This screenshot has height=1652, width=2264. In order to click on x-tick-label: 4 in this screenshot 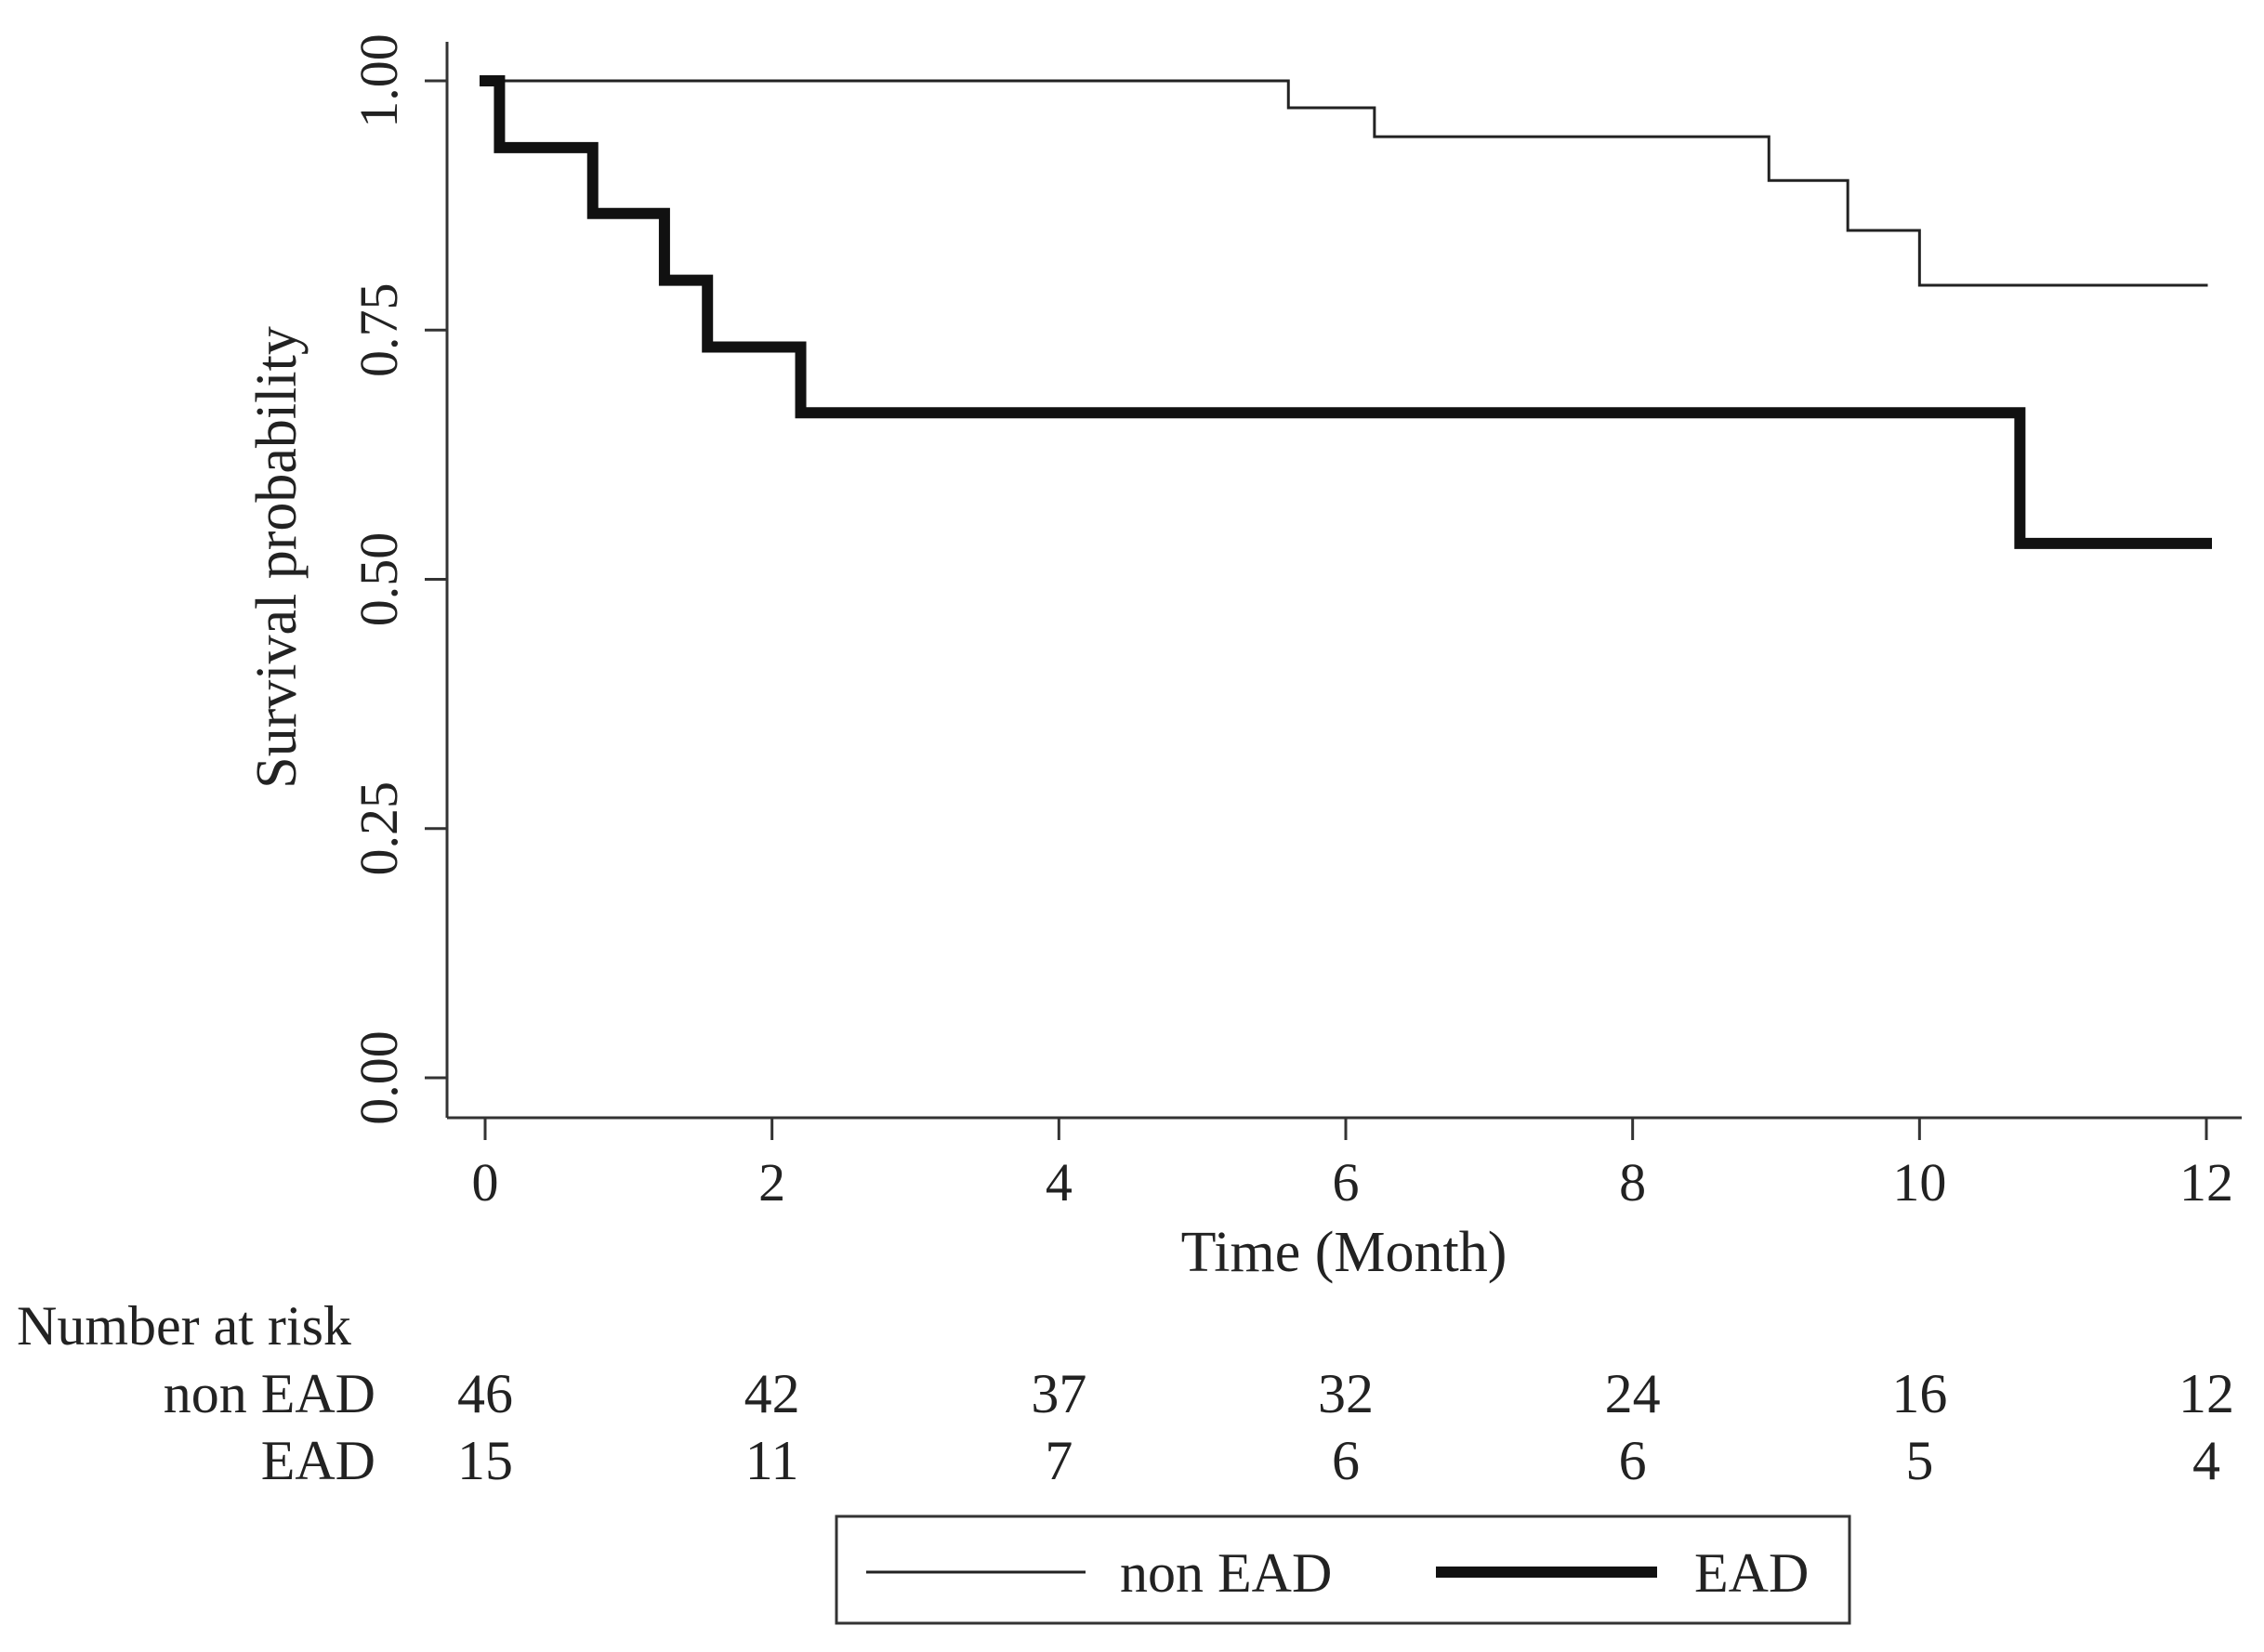, I will do `click(1059, 1182)`.